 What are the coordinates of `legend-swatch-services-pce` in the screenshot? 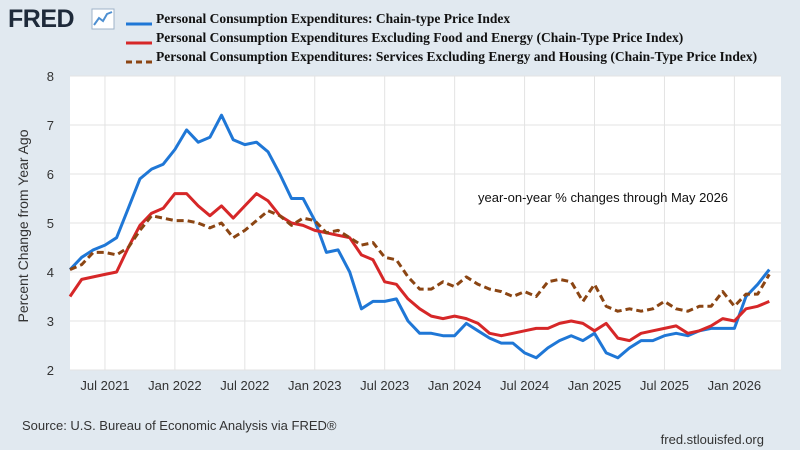 It's located at (139, 58).